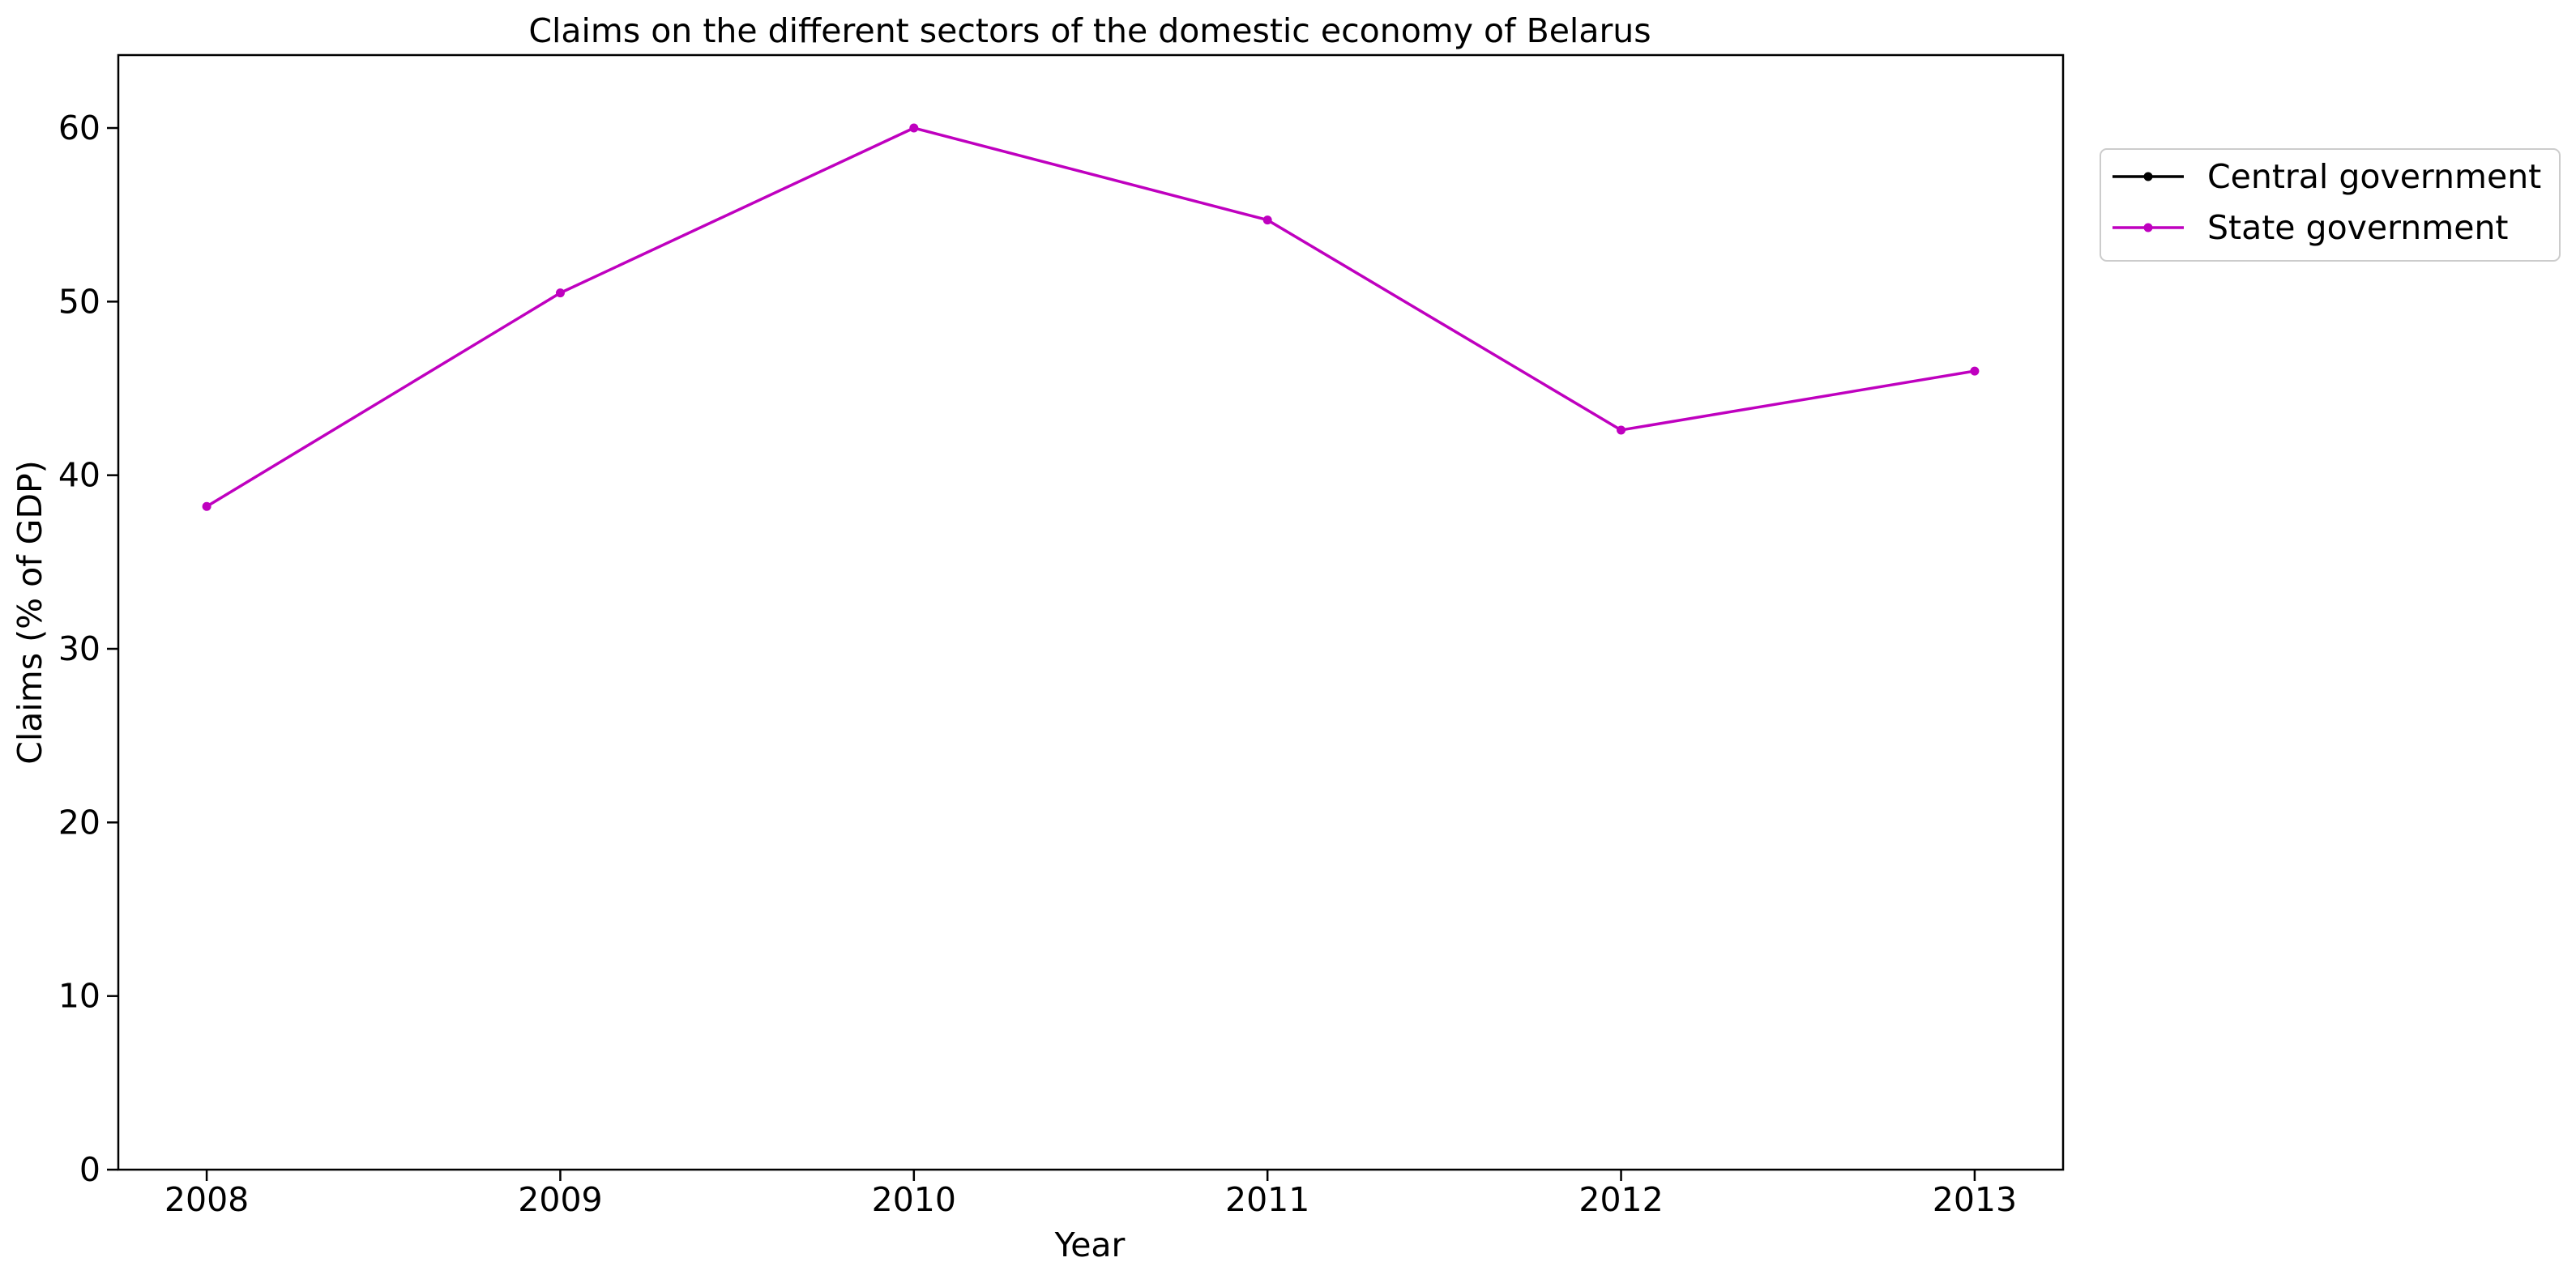 The width and height of the screenshot is (2576, 1279). Describe the element at coordinates (79, 996) in the screenshot. I see `y-tick-label: 10` at that location.